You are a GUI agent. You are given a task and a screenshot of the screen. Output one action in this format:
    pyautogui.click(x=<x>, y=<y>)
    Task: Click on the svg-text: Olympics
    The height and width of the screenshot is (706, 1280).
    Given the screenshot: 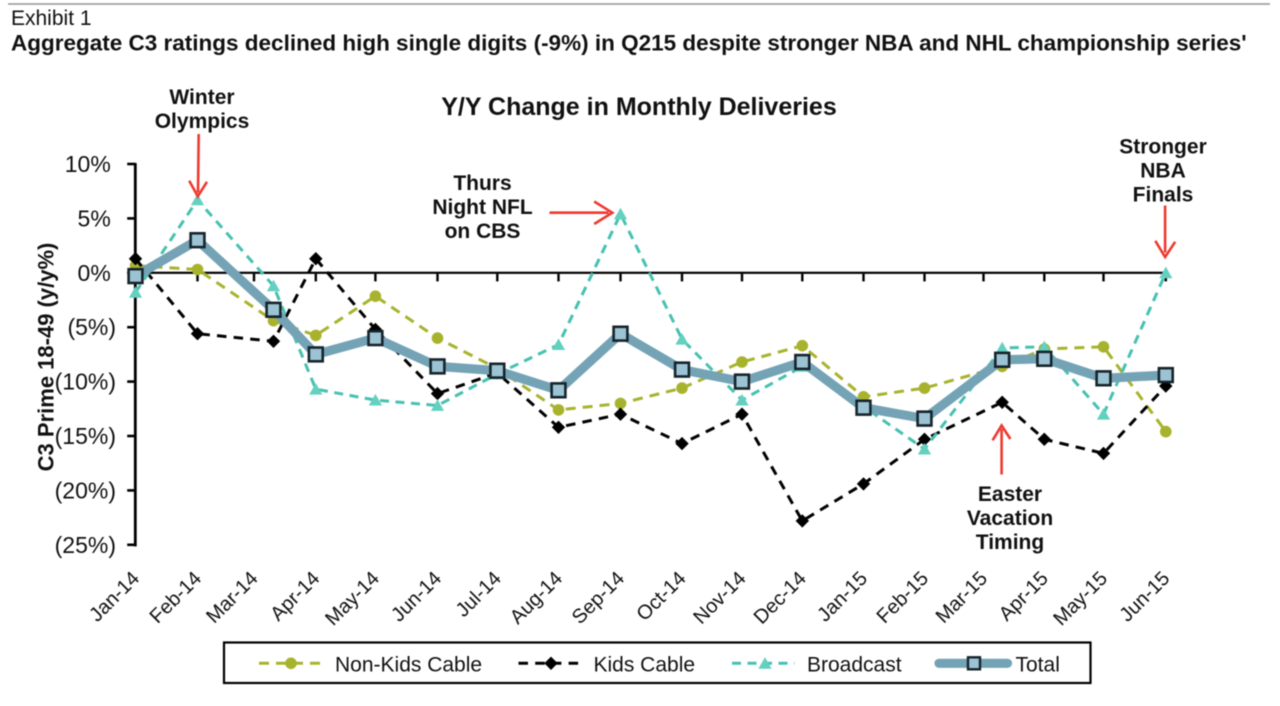 What is the action you would take?
    pyautogui.click(x=202, y=121)
    